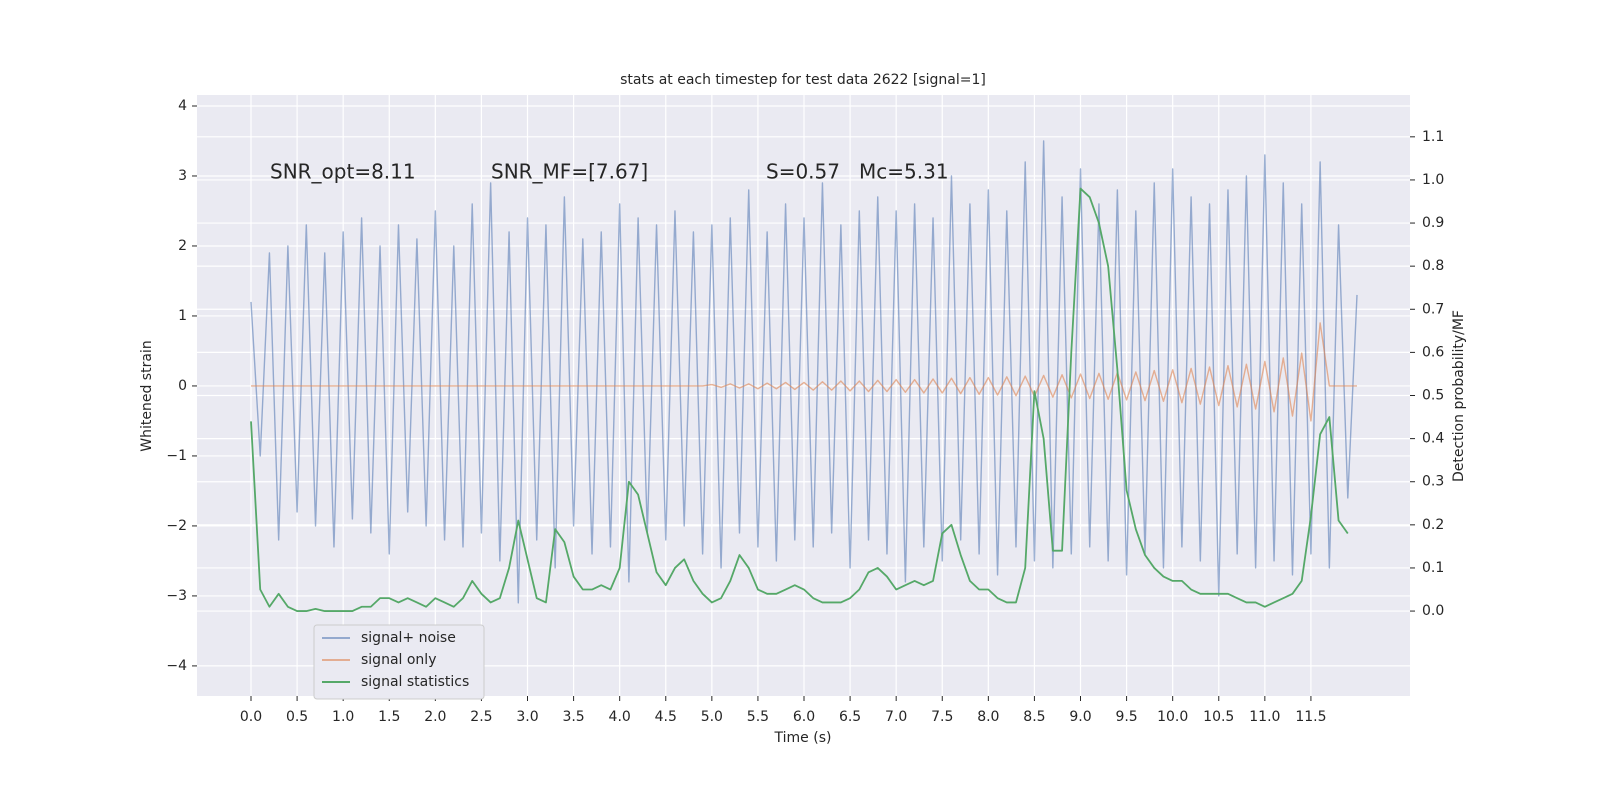  Describe the element at coordinates (1459, 396) in the screenshot. I see `y2-axis-label: Detection probability/MF` at that location.